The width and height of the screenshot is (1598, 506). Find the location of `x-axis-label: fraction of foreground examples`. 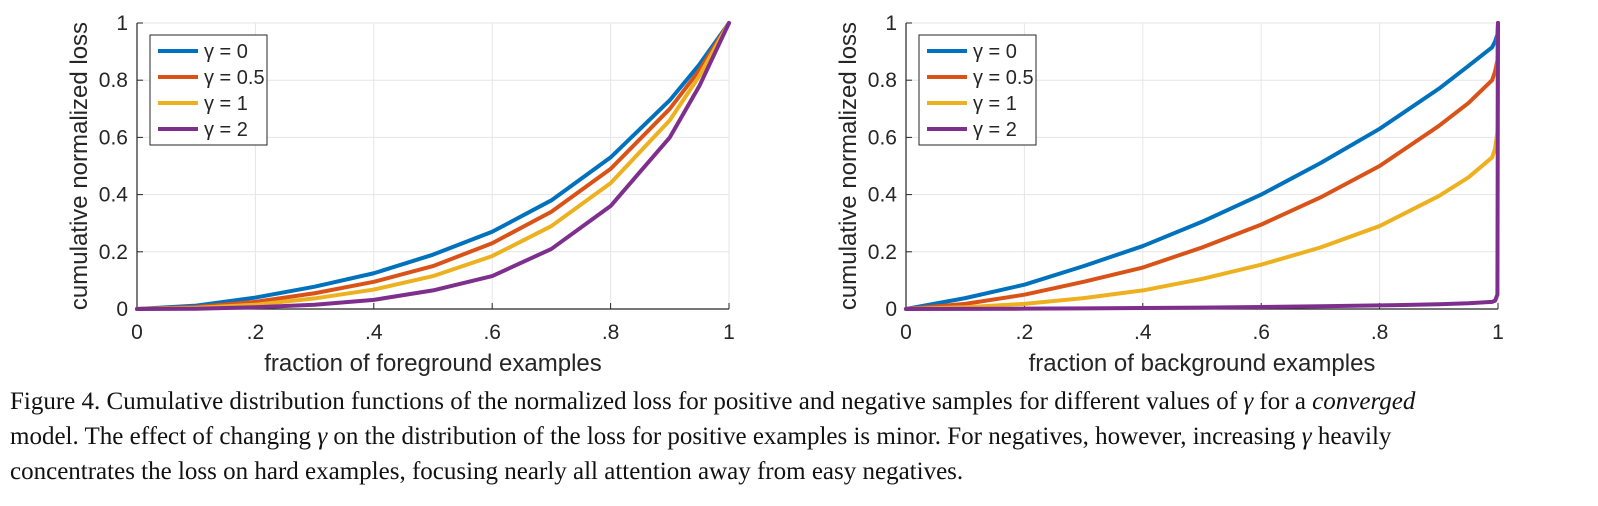

x-axis-label: fraction of foreground examples is located at coordinates (433, 363).